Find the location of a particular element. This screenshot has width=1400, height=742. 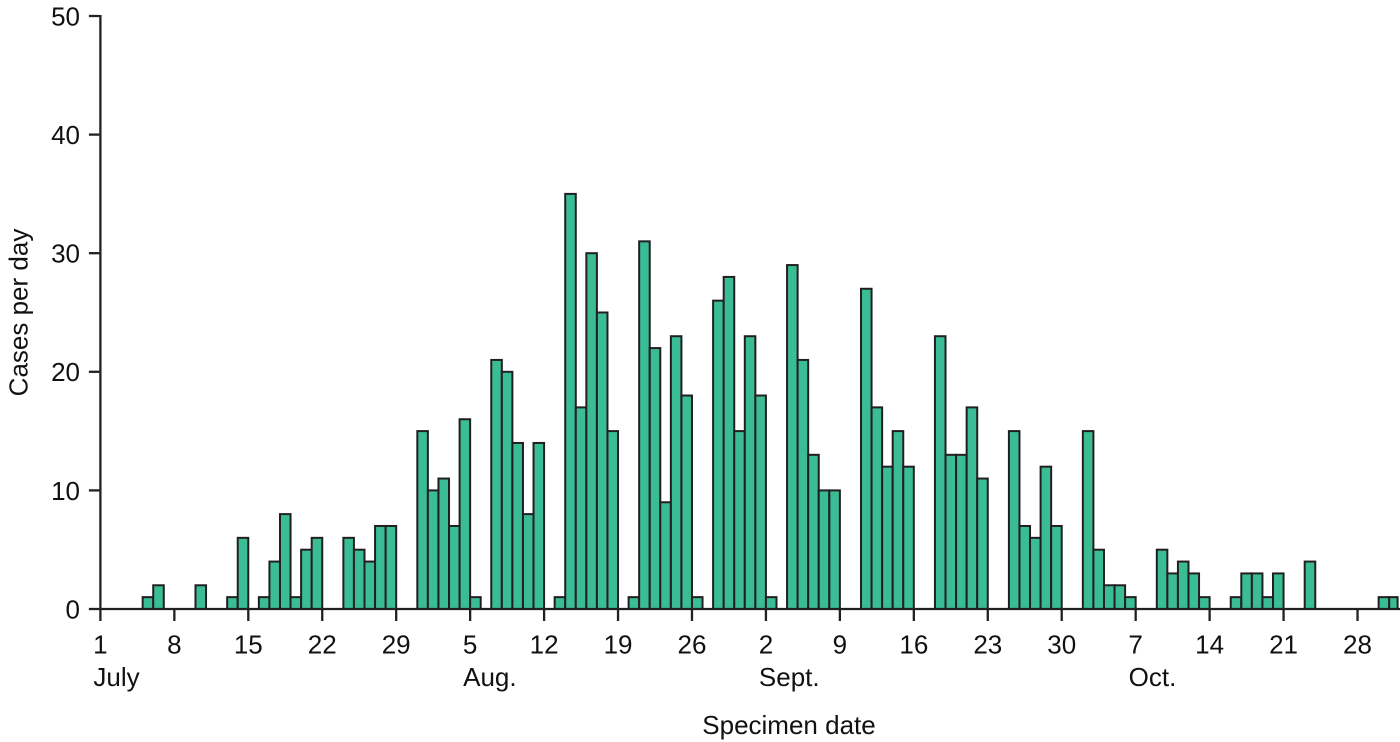

svg-text: 12 is located at coordinates (544, 645).